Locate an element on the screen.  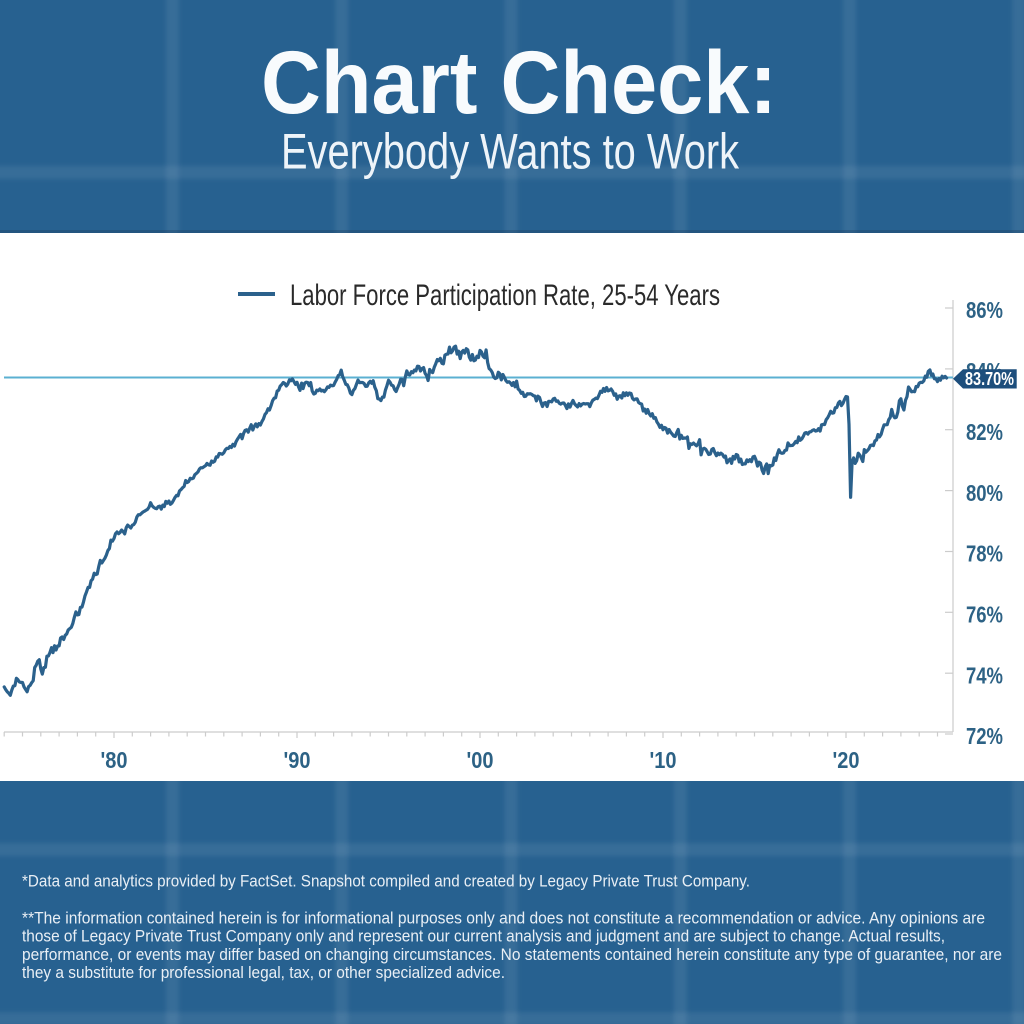
svg-text: '80 is located at coordinates (114, 760).